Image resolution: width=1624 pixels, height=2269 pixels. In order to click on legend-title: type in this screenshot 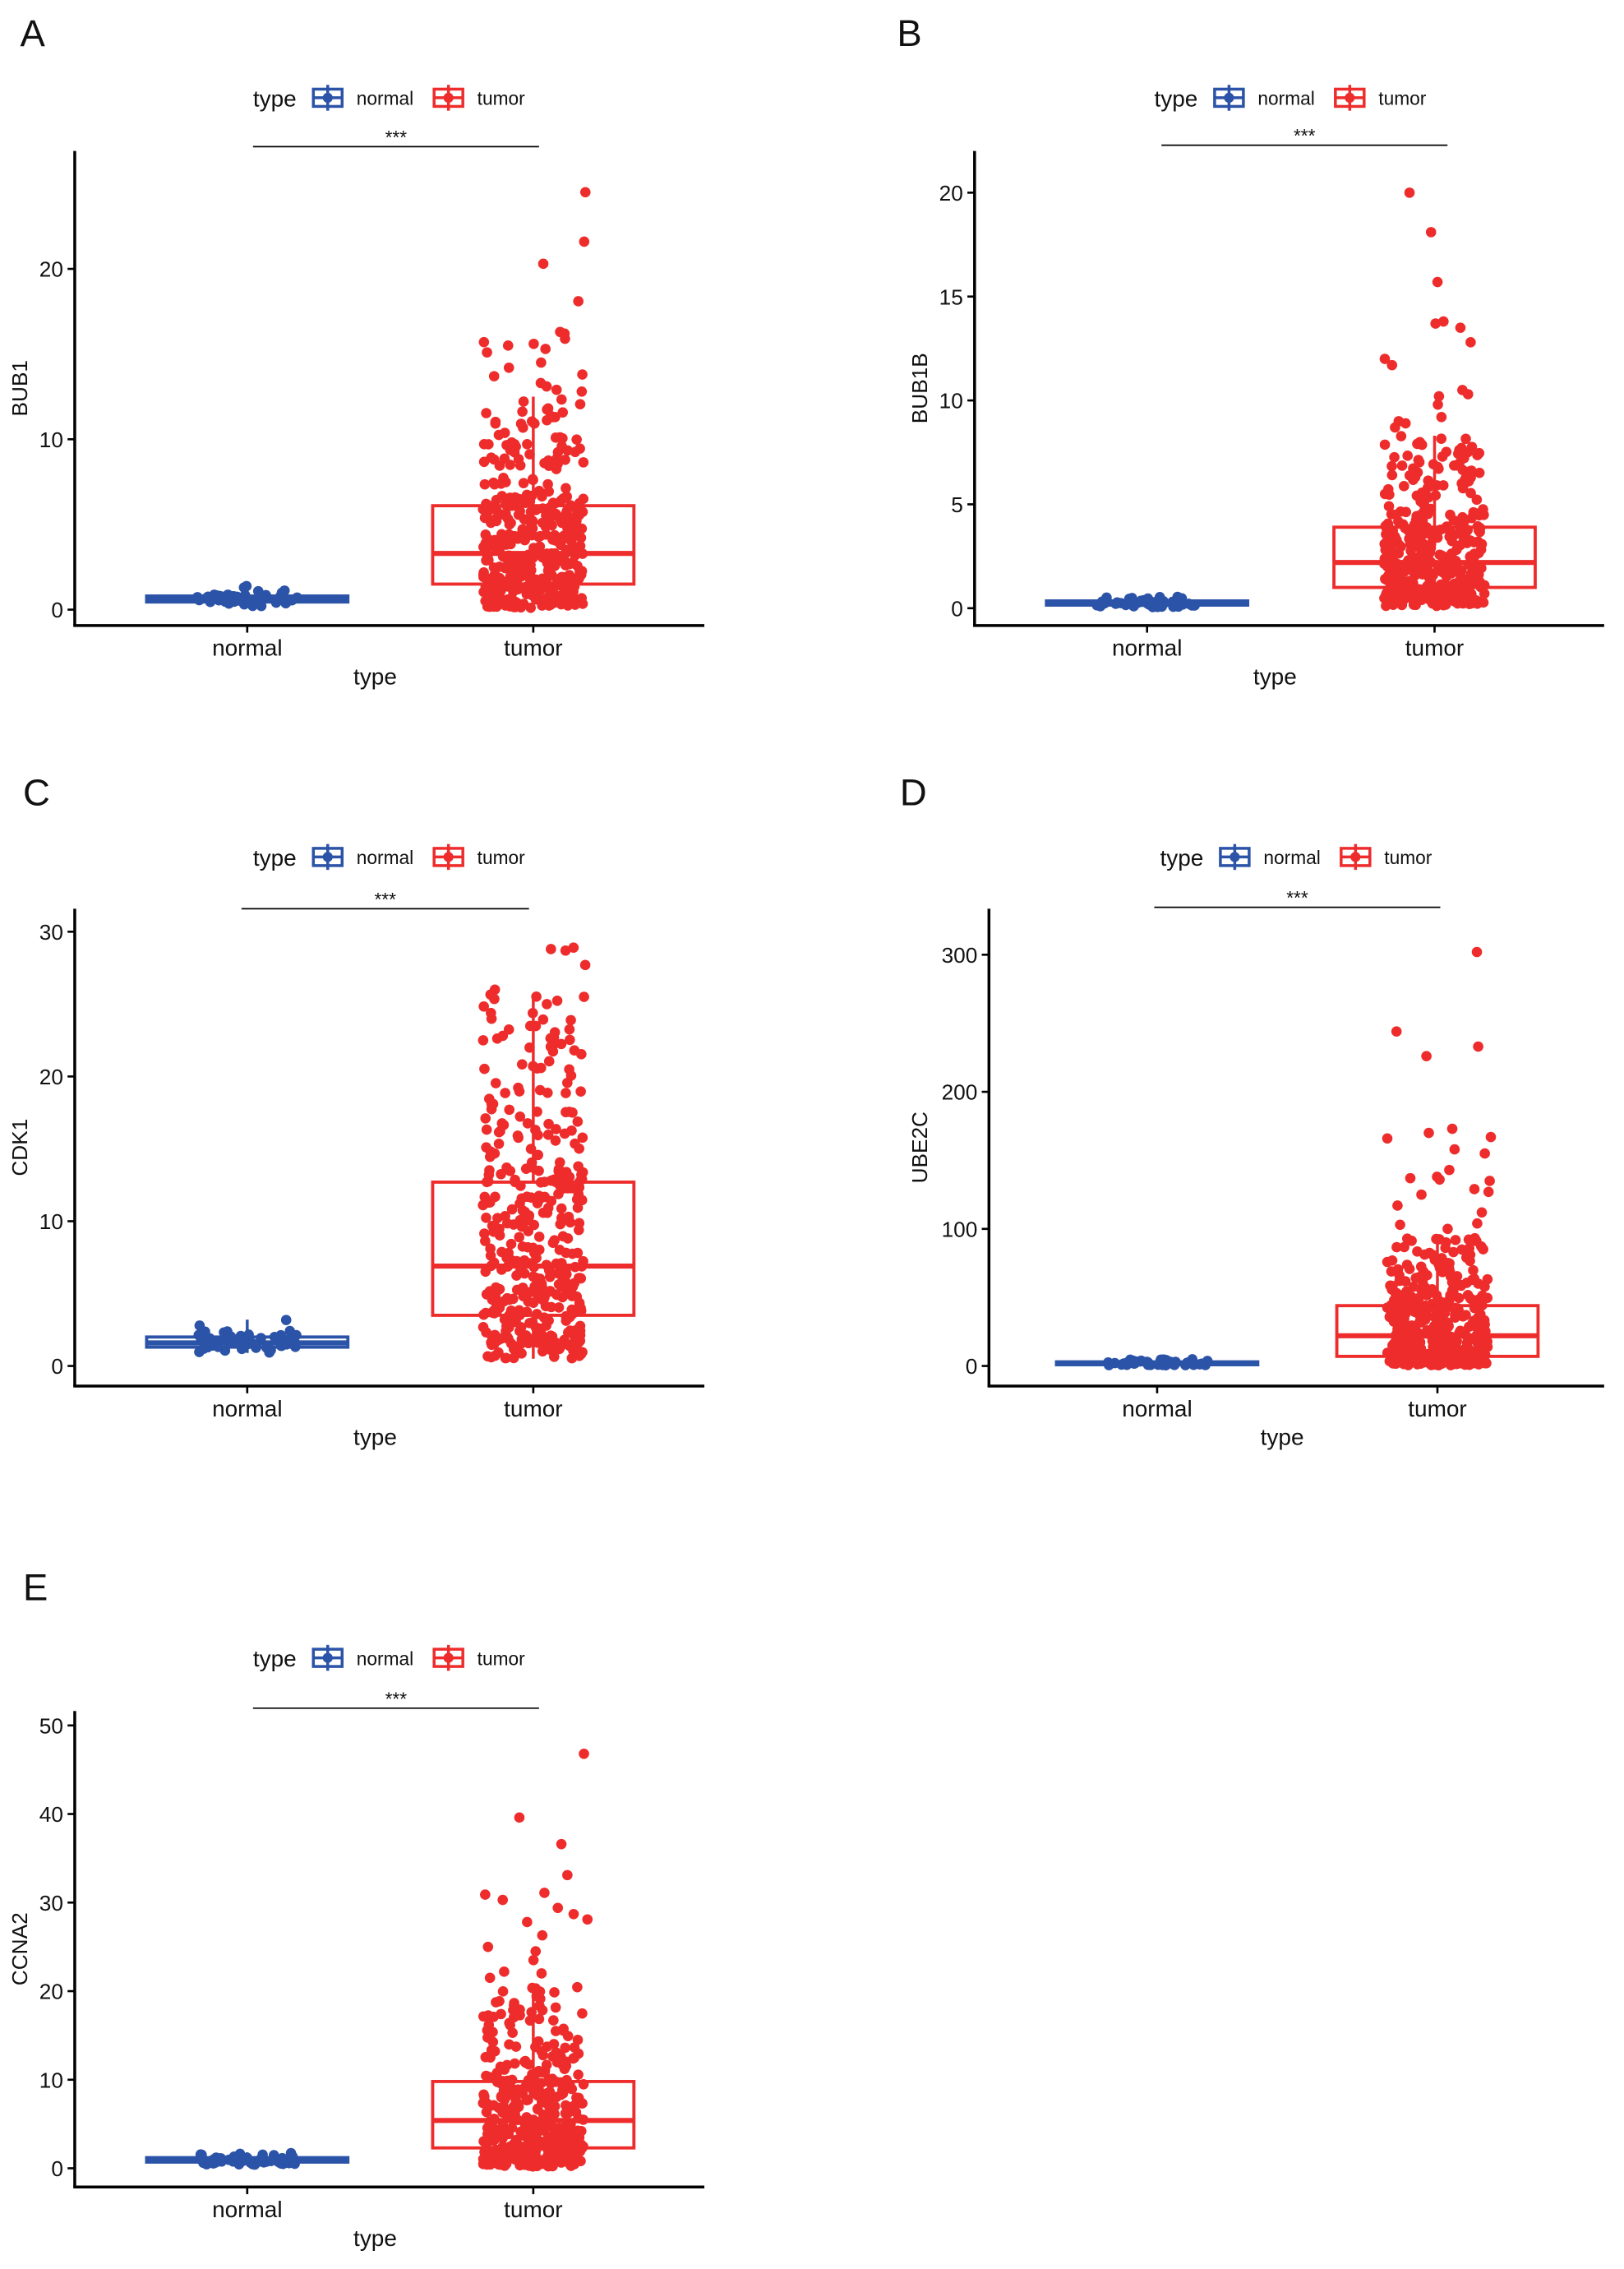, I will do `click(275, 1659)`.